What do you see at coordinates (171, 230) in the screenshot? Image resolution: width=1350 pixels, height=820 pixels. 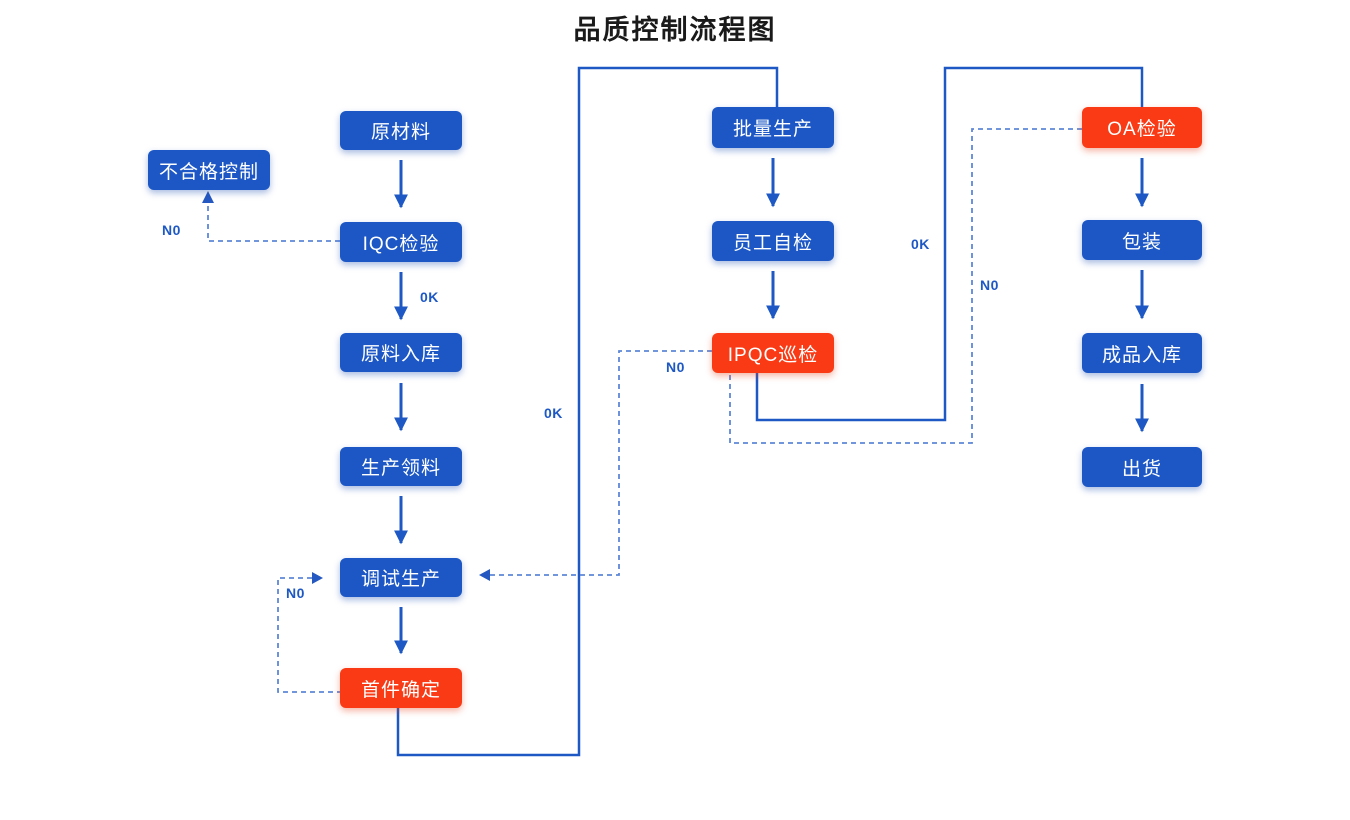 I see `edge-label-iqc-no: N0` at bounding box center [171, 230].